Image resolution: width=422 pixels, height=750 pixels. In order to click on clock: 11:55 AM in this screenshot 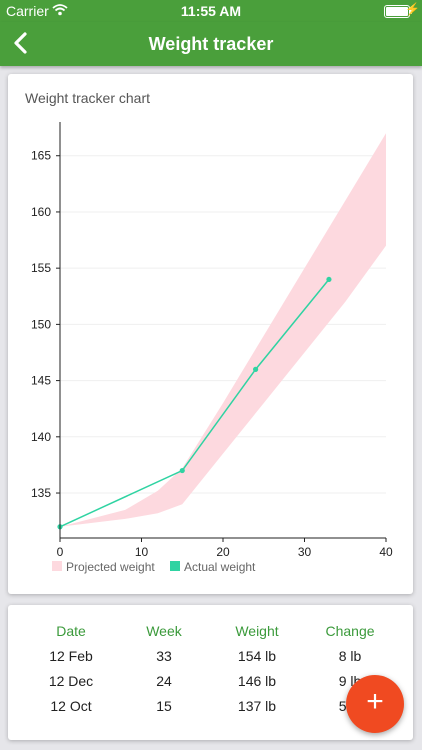, I will do `click(211, 11)`.